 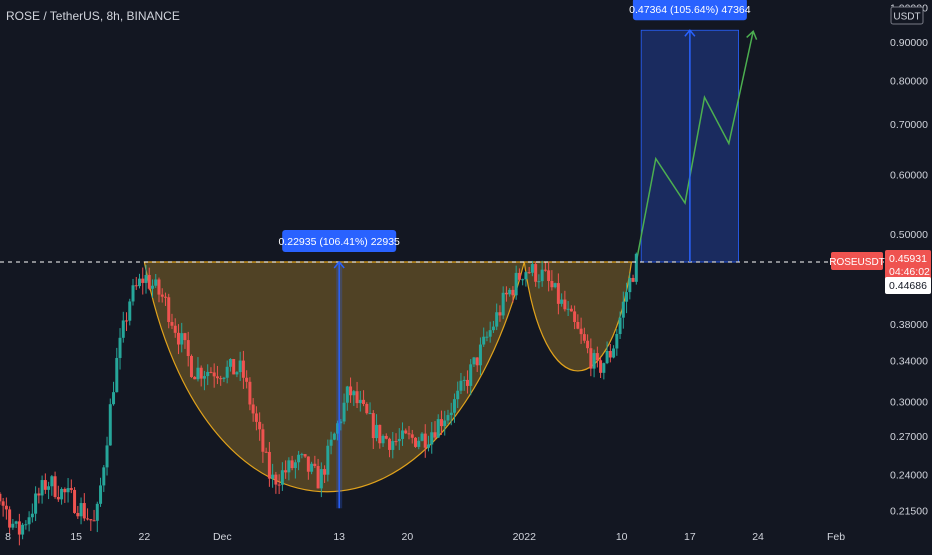 What do you see at coordinates (909, 82) in the screenshot?
I see `y-tick-label: 0.80000` at bounding box center [909, 82].